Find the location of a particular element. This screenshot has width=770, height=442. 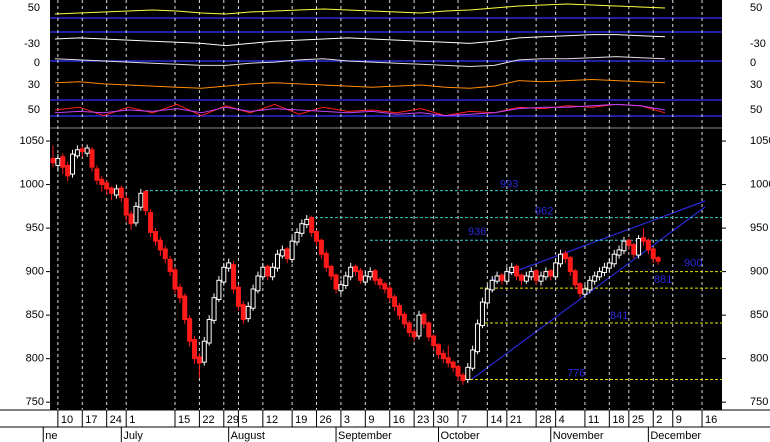

level-label: 993 is located at coordinates (509, 185).